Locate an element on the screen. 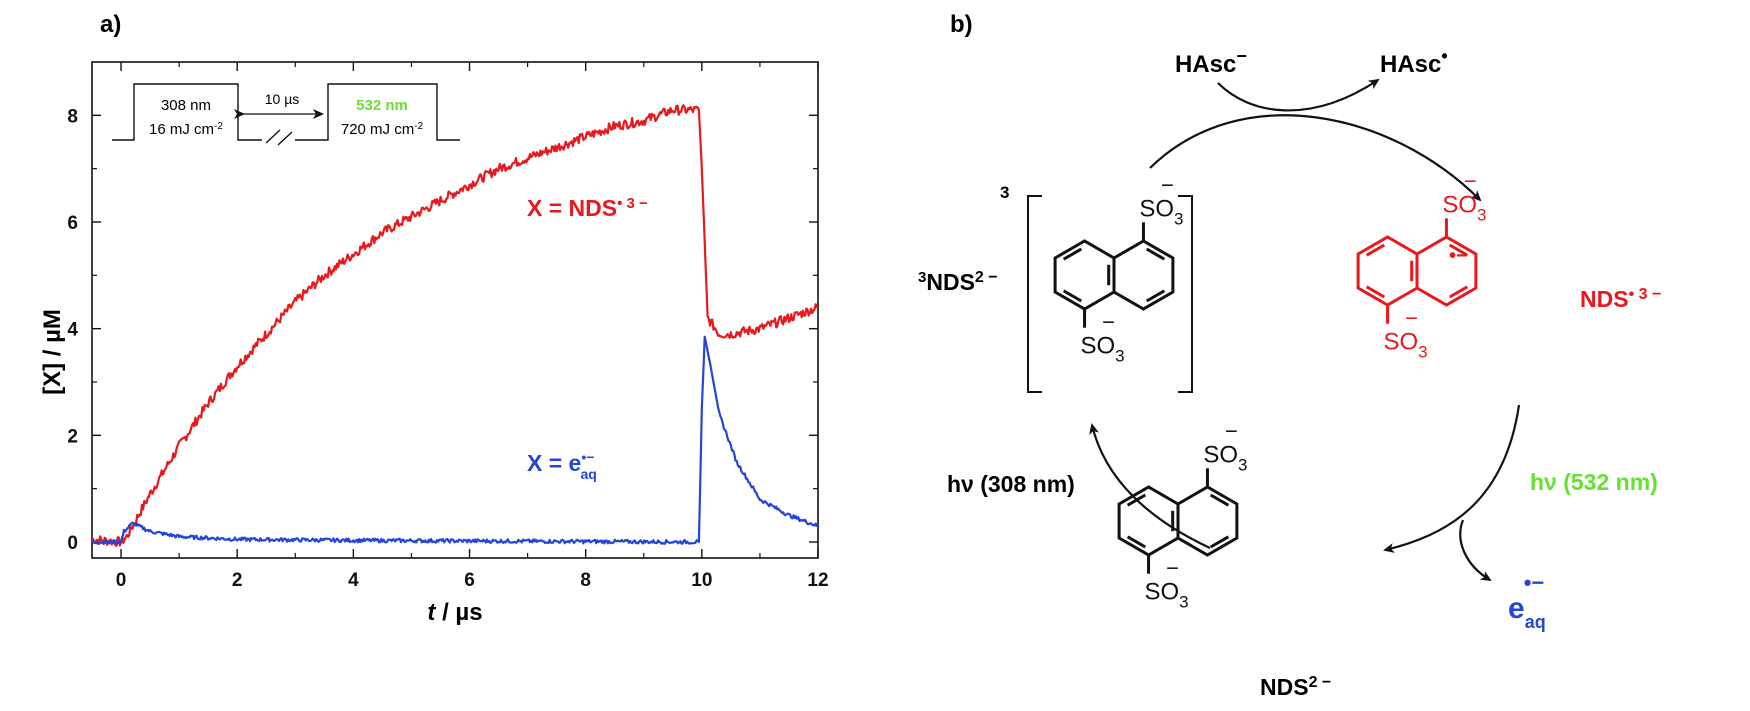 The height and width of the screenshot is (711, 1750). x-tick-label: 6 is located at coordinates (469, 580).